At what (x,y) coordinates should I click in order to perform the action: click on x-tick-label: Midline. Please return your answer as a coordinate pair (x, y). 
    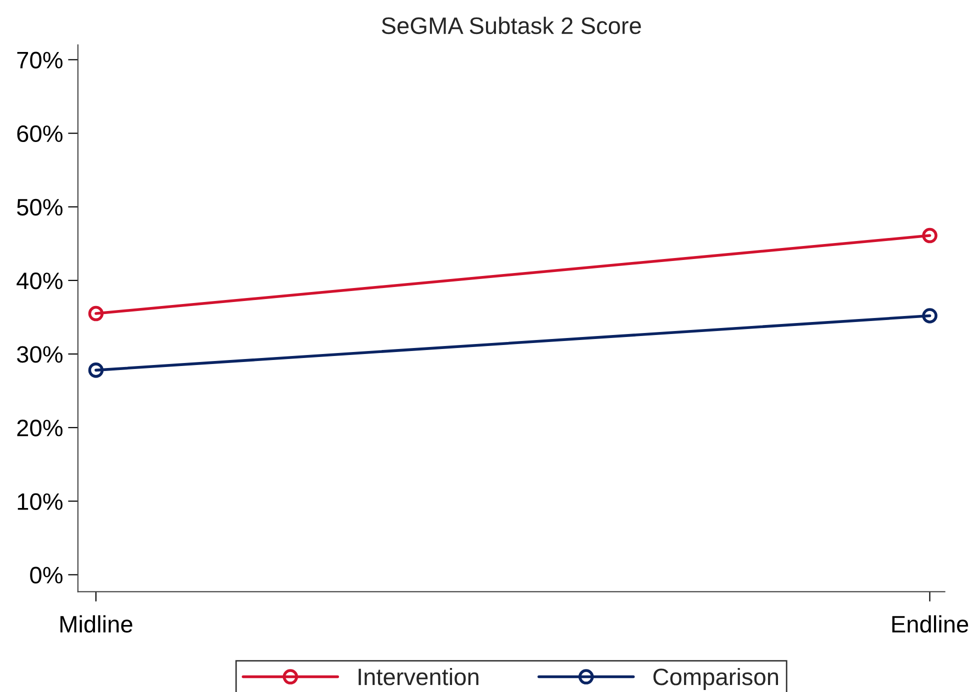
    Looking at the image, I should click on (96, 624).